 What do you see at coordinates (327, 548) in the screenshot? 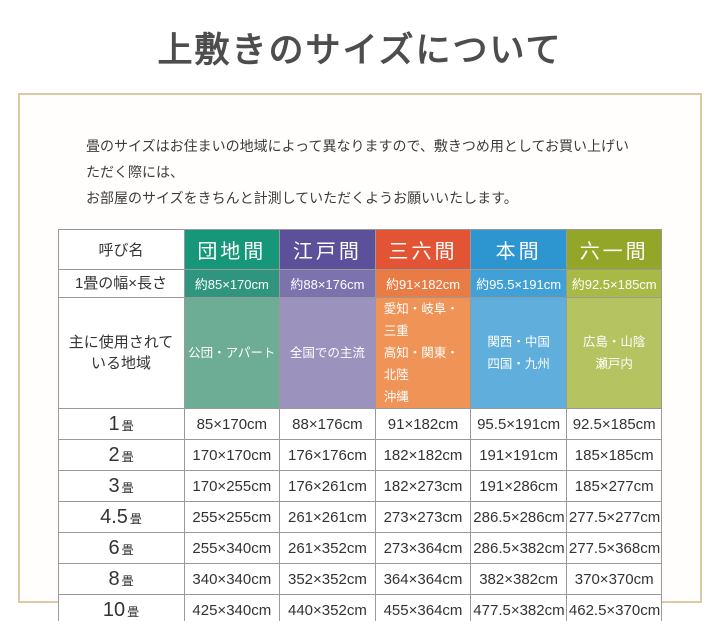
I see `value-cell: 261×352cm` at bounding box center [327, 548].